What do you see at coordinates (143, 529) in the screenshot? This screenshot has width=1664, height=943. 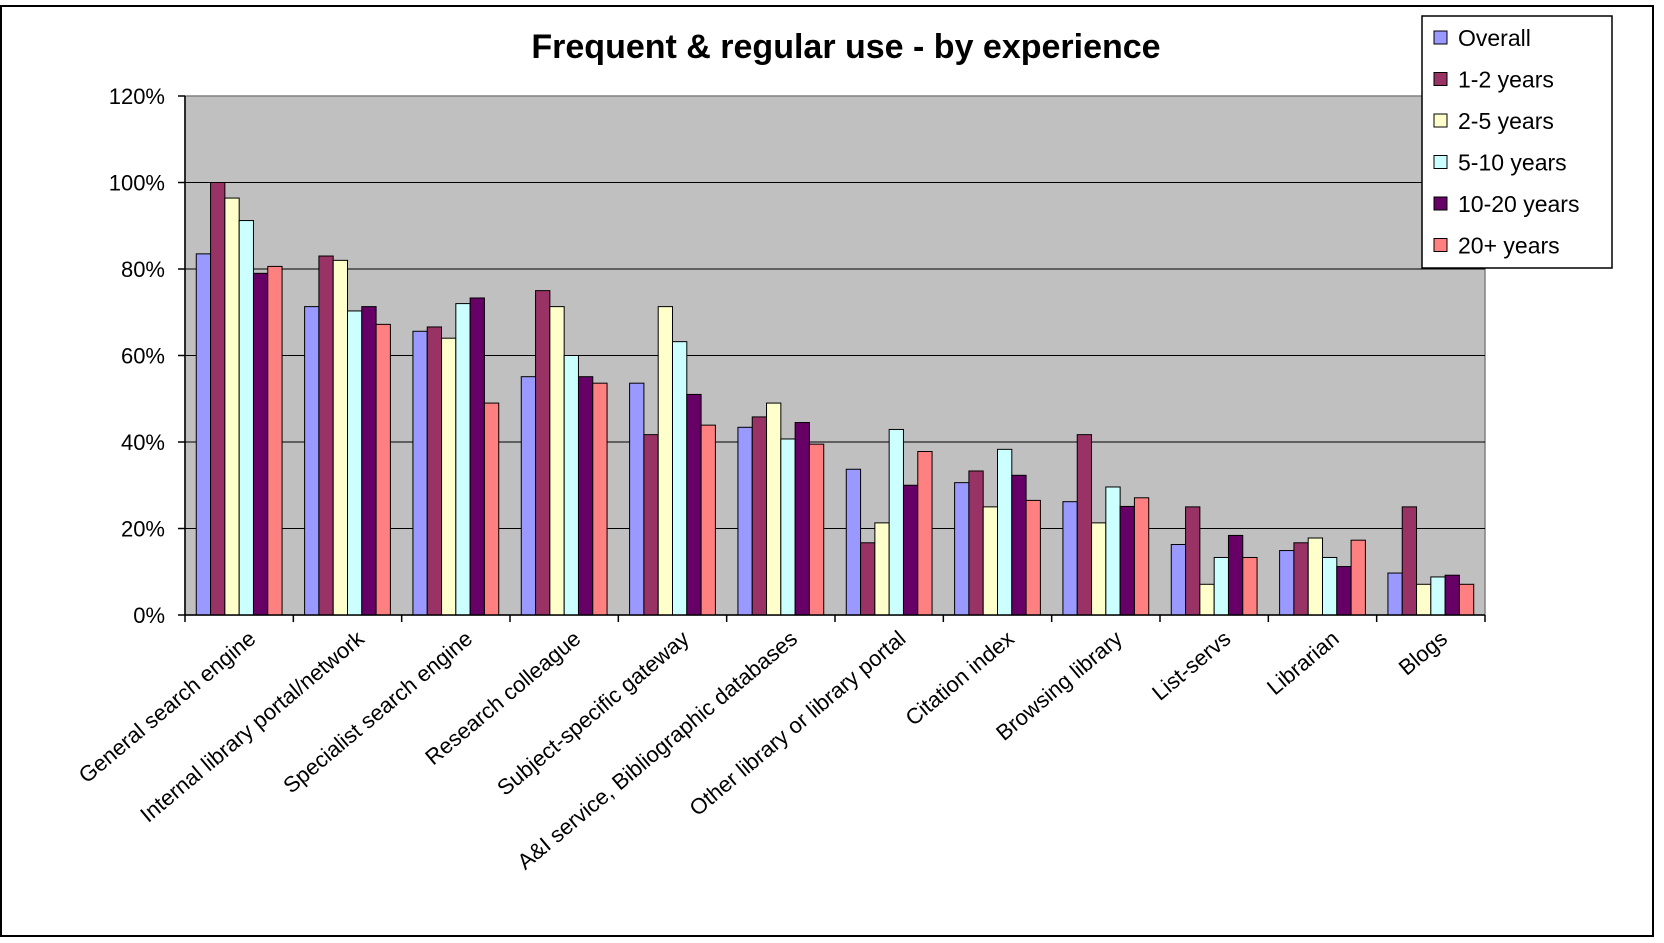 I see `y-tick-label: 20%` at bounding box center [143, 529].